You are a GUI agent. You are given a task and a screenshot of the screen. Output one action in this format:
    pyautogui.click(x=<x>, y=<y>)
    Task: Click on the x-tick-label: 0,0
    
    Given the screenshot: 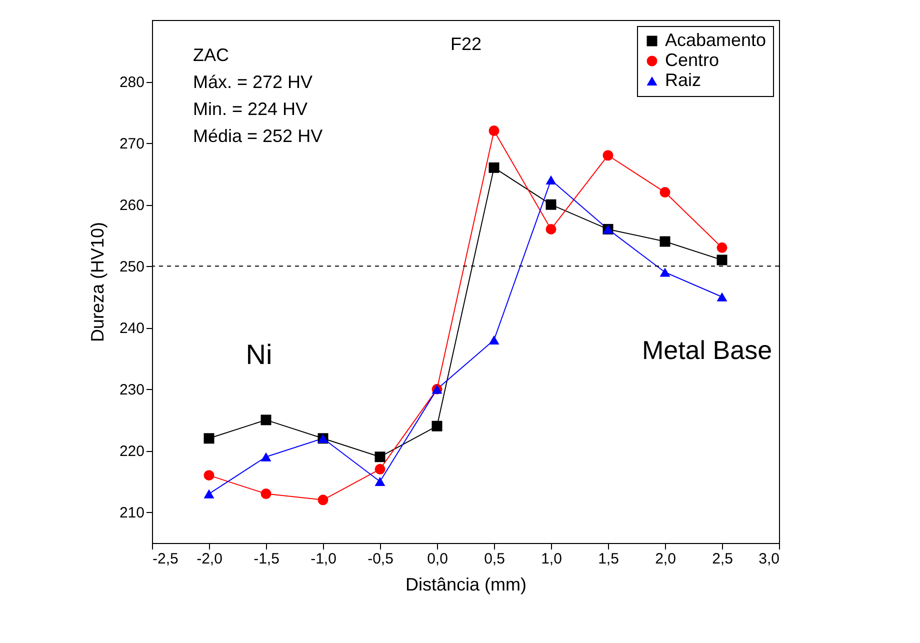 What is the action you would take?
    pyautogui.click(x=437, y=559)
    